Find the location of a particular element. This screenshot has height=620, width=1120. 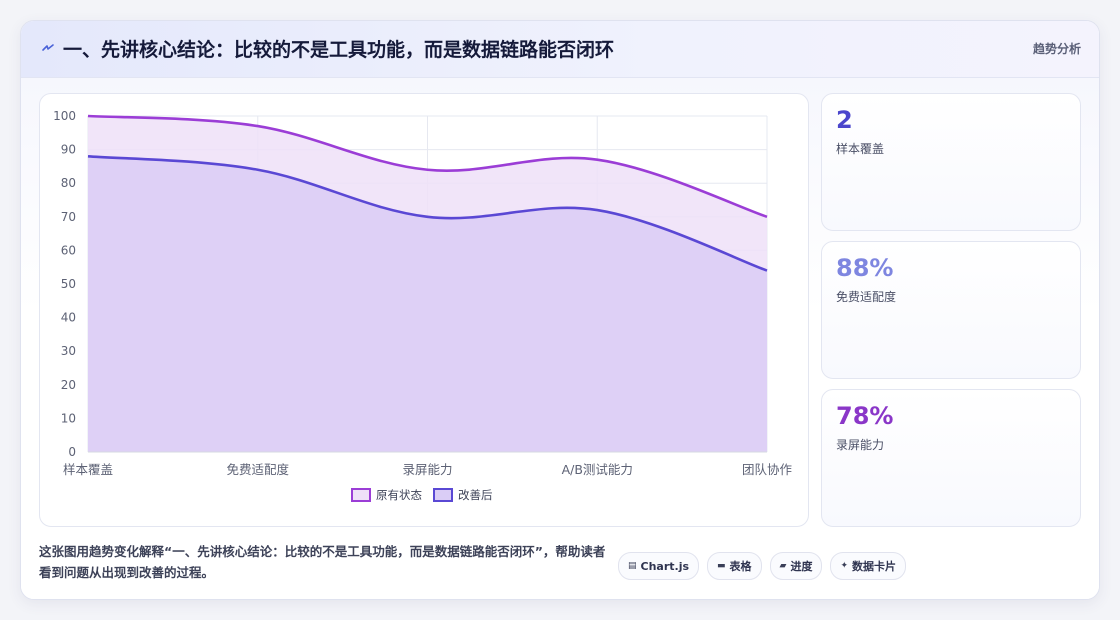

stat-label: 录屏能力 is located at coordinates (860, 445).